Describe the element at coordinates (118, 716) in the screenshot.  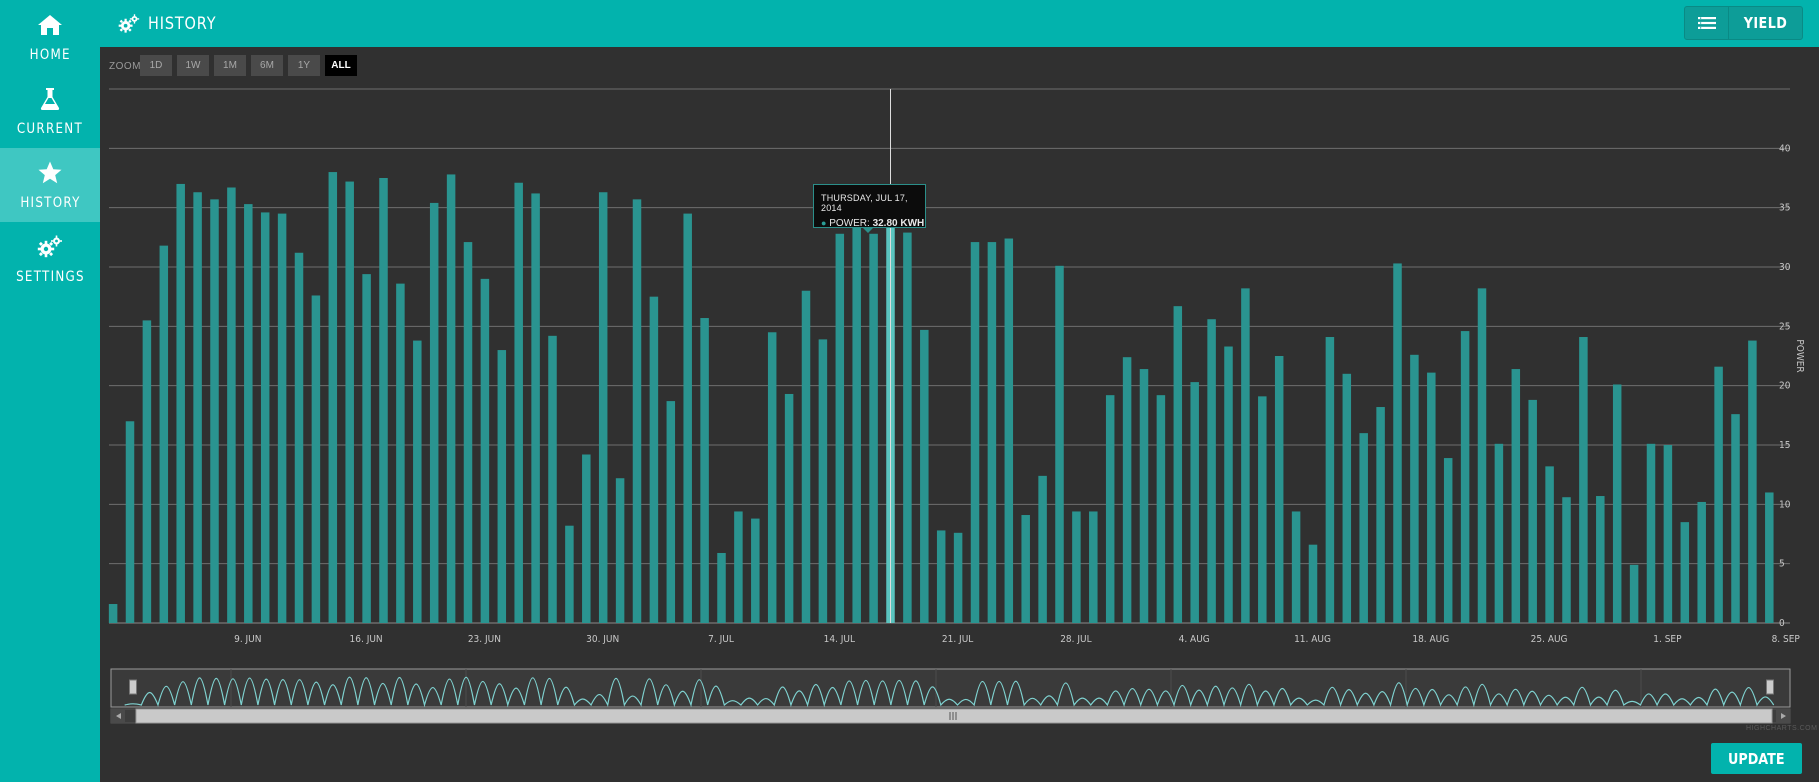
I see `scroll-left-arrow-icon` at that location.